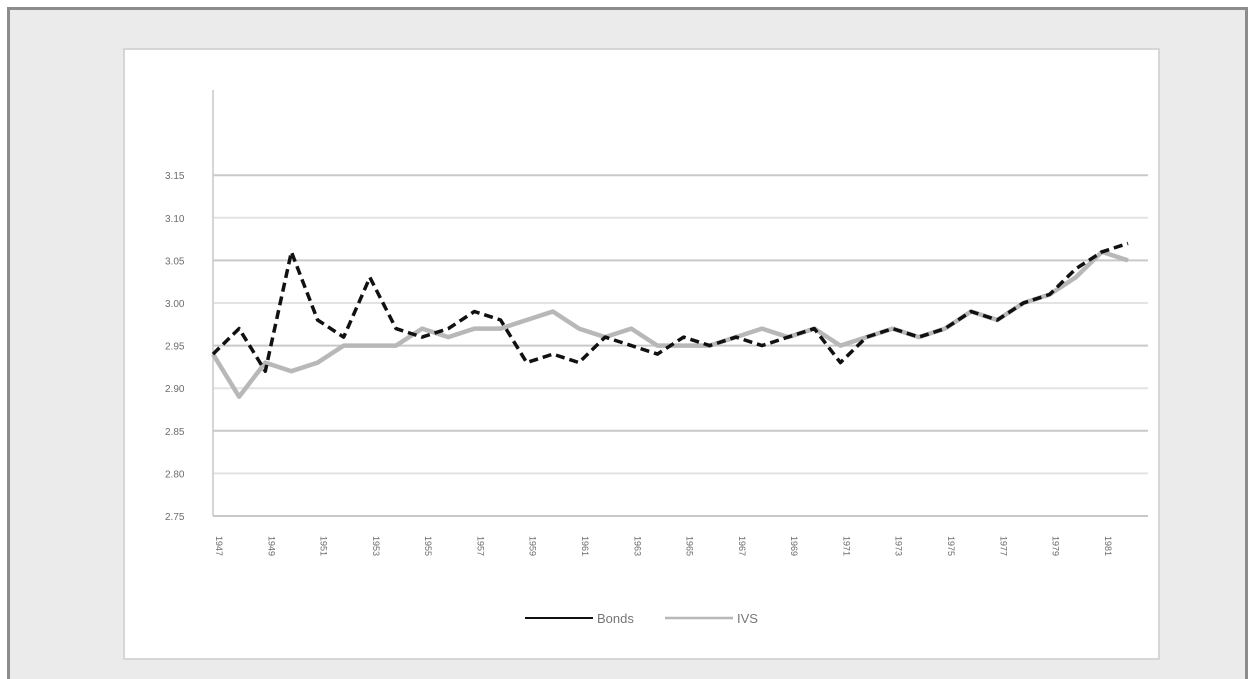  I want to click on x-tick-label: 1957, so click(480, 546).